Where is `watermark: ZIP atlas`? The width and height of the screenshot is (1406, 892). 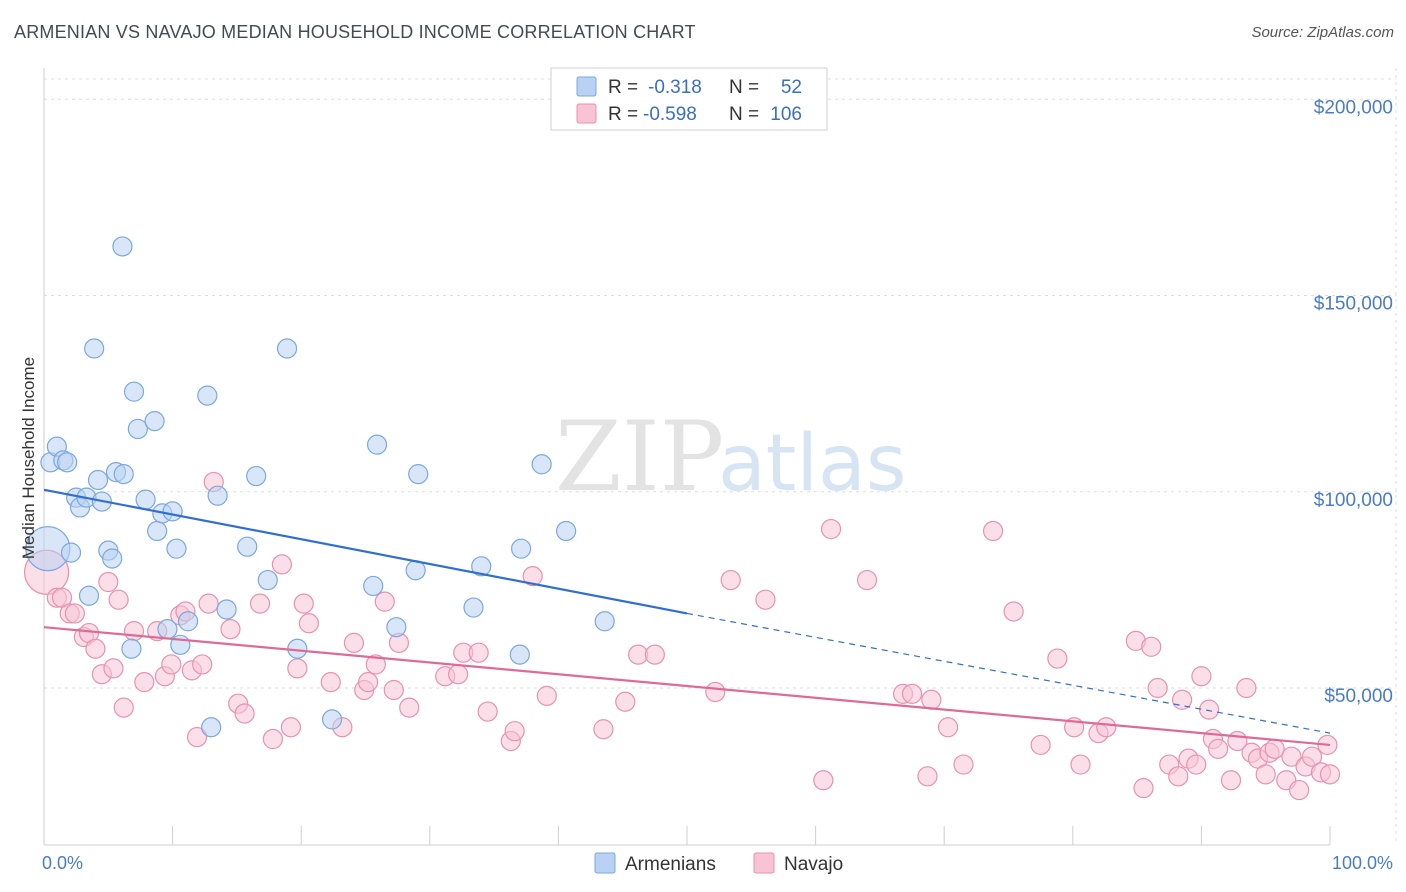 watermark: ZIP atlas is located at coordinates (731, 457).